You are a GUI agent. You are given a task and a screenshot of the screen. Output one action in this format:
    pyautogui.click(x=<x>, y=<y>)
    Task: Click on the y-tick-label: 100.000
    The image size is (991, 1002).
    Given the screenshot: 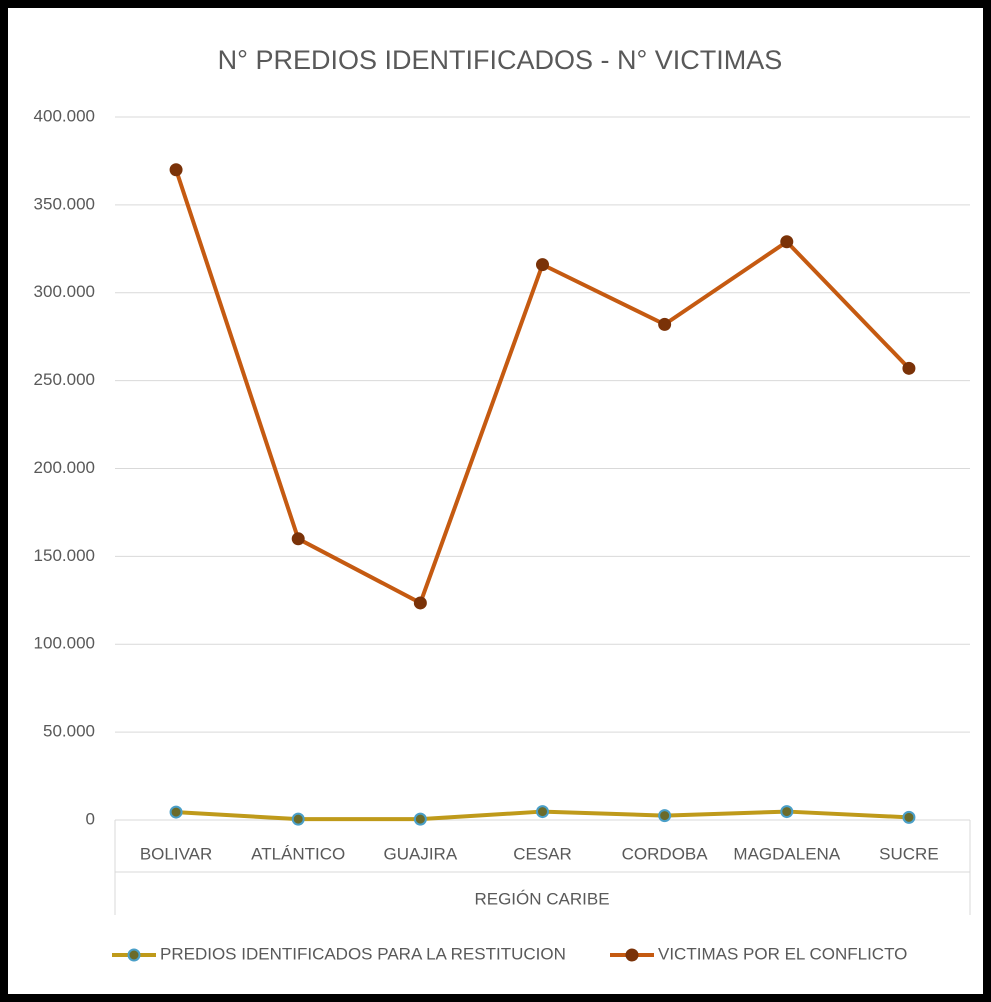 What is the action you would take?
    pyautogui.click(x=64, y=643)
    